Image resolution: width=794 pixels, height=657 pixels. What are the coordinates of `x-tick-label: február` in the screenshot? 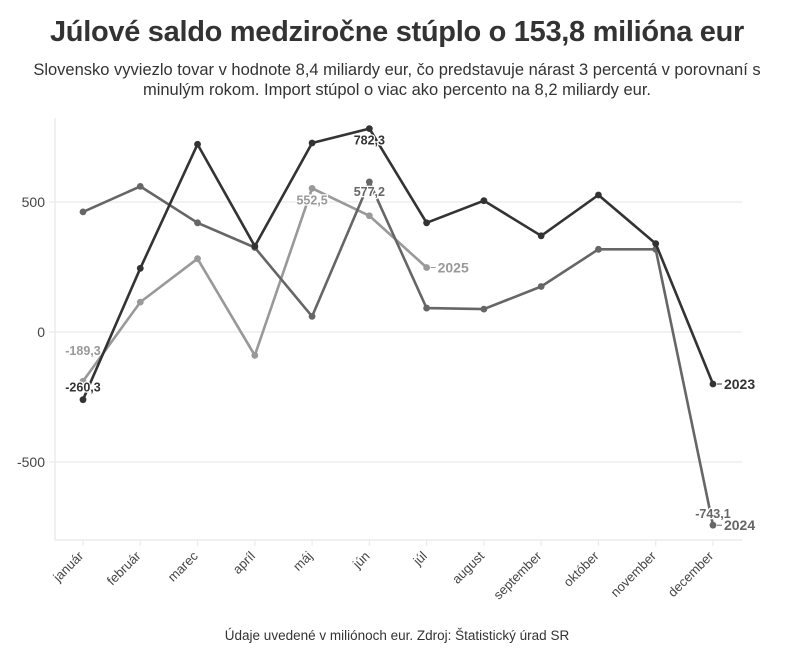 It's located at (124, 568).